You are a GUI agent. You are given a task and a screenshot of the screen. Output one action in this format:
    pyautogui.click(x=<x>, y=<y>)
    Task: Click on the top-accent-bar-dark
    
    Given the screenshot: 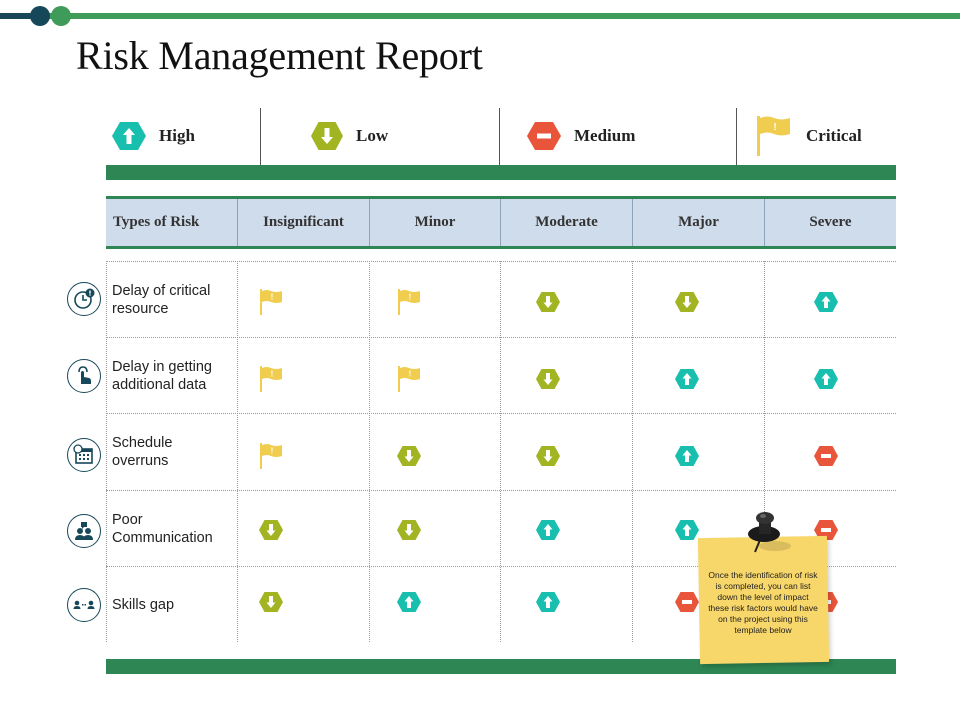 What is the action you would take?
    pyautogui.click(x=17, y=16)
    